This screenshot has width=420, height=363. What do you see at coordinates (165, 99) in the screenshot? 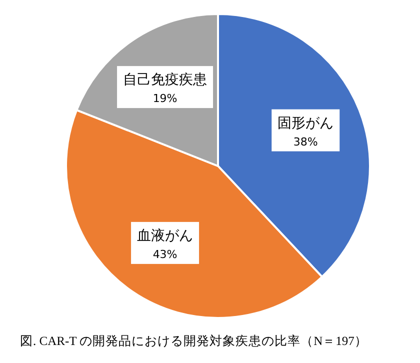
I see `data-label: 19%` at bounding box center [165, 99].